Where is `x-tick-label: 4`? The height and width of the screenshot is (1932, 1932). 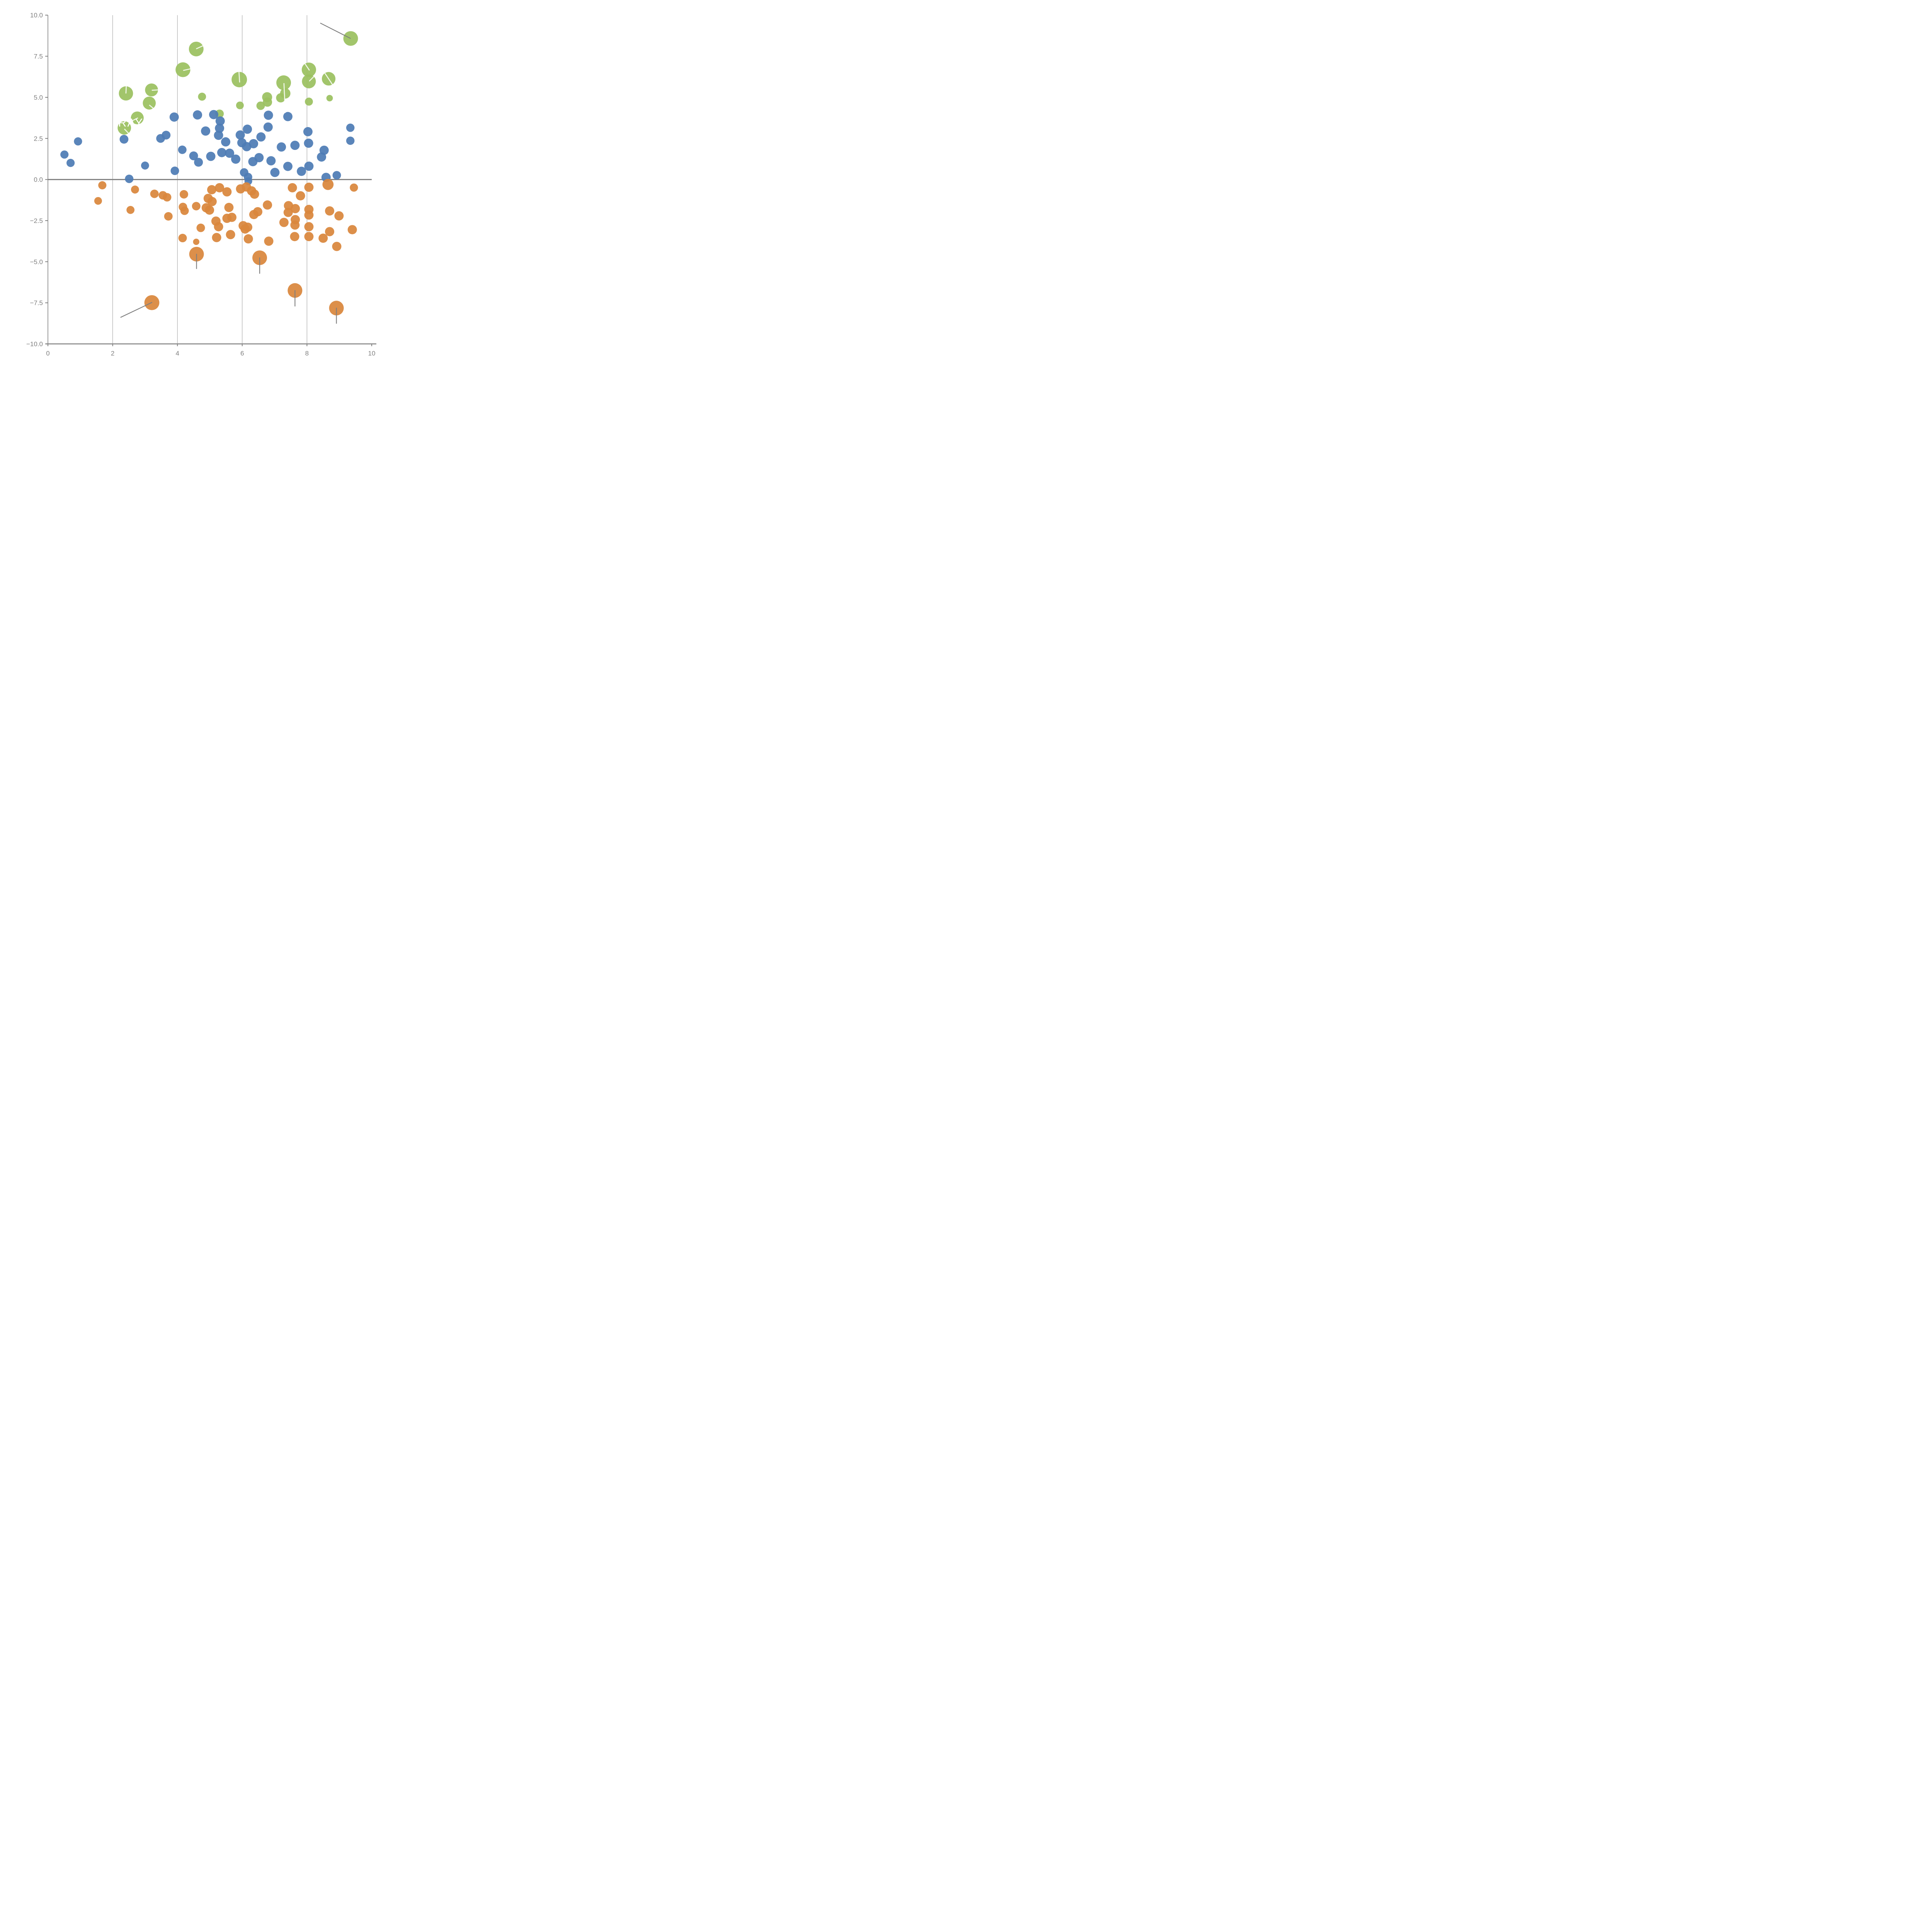 x-tick-label: 4 is located at coordinates (177, 353).